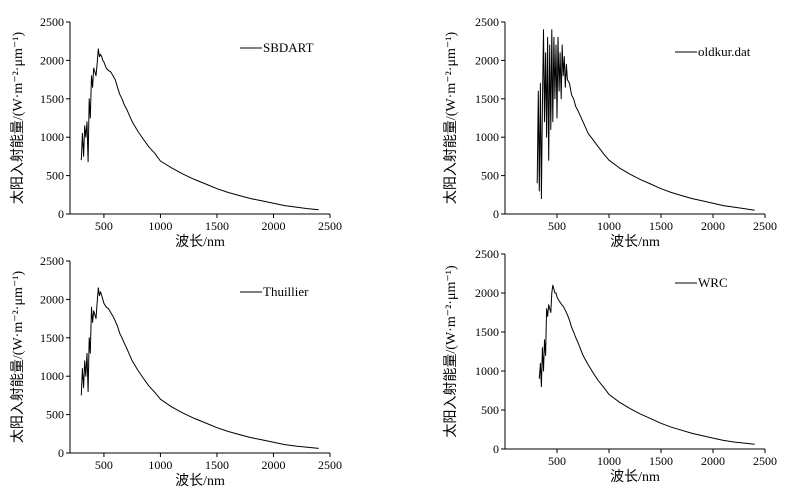 The width and height of the screenshot is (791, 492). I want to click on series-line-oldkur-dat, so click(645, 120).